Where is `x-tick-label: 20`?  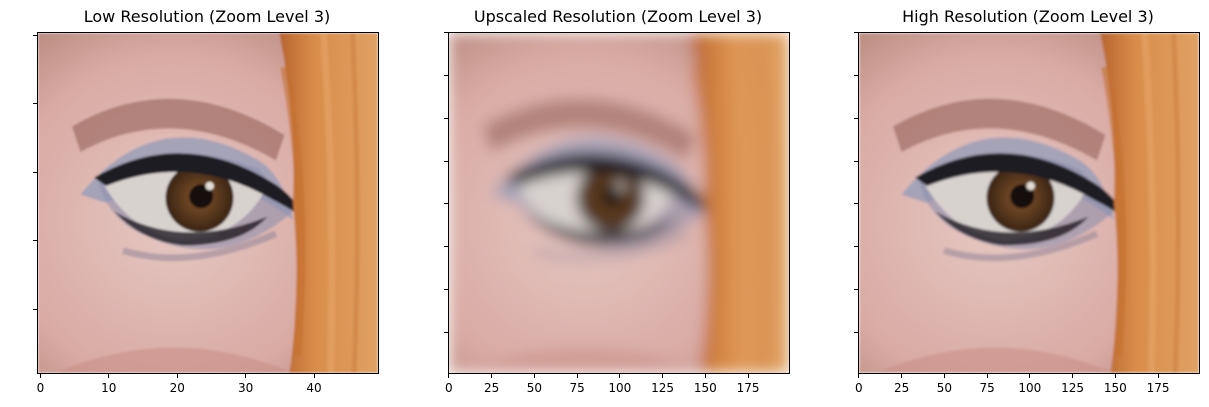 x-tick-label: 20 is located at coordinates (177, 388).